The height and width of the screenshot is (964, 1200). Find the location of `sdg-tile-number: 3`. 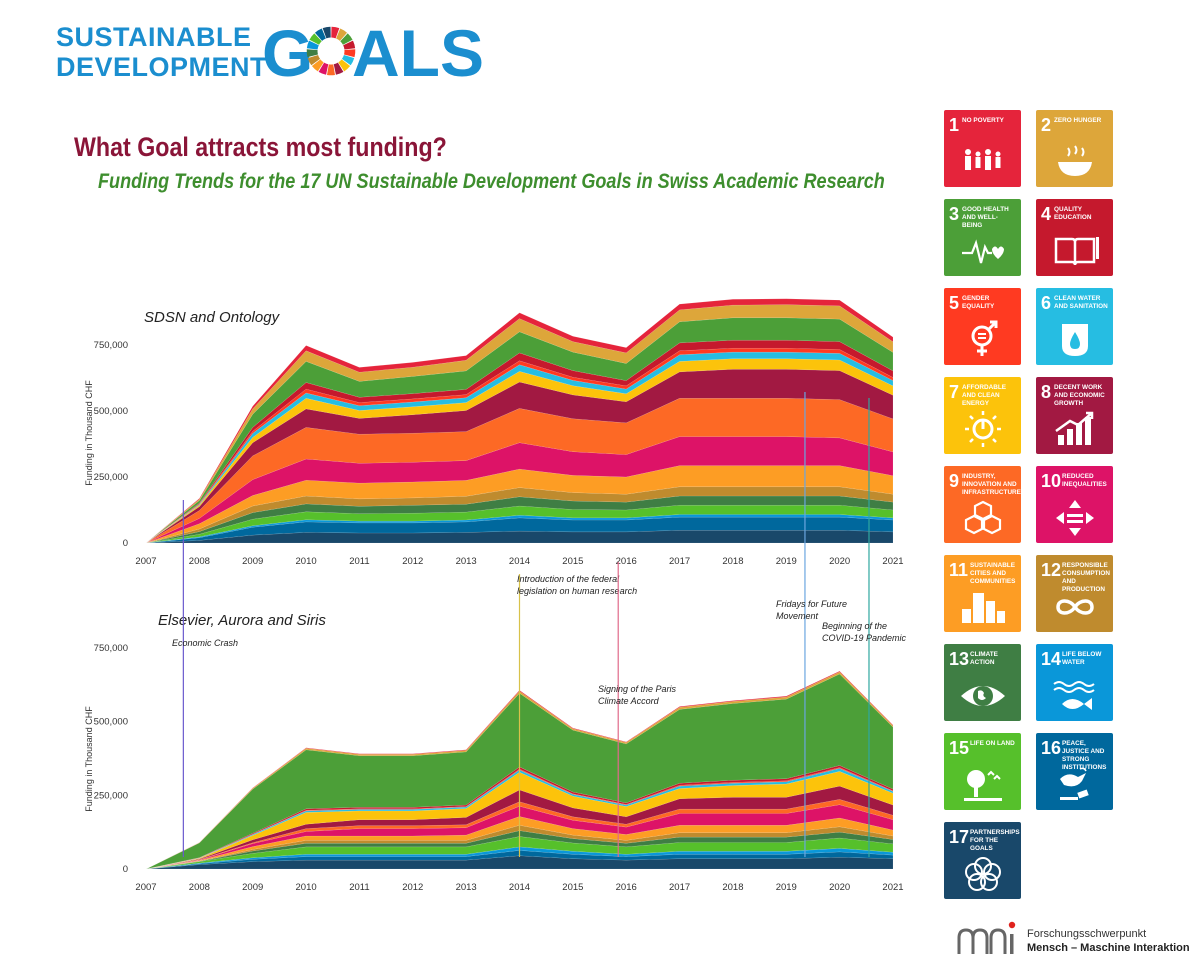

sdg-tile-number: 3 is located at coordinates (954, 214).